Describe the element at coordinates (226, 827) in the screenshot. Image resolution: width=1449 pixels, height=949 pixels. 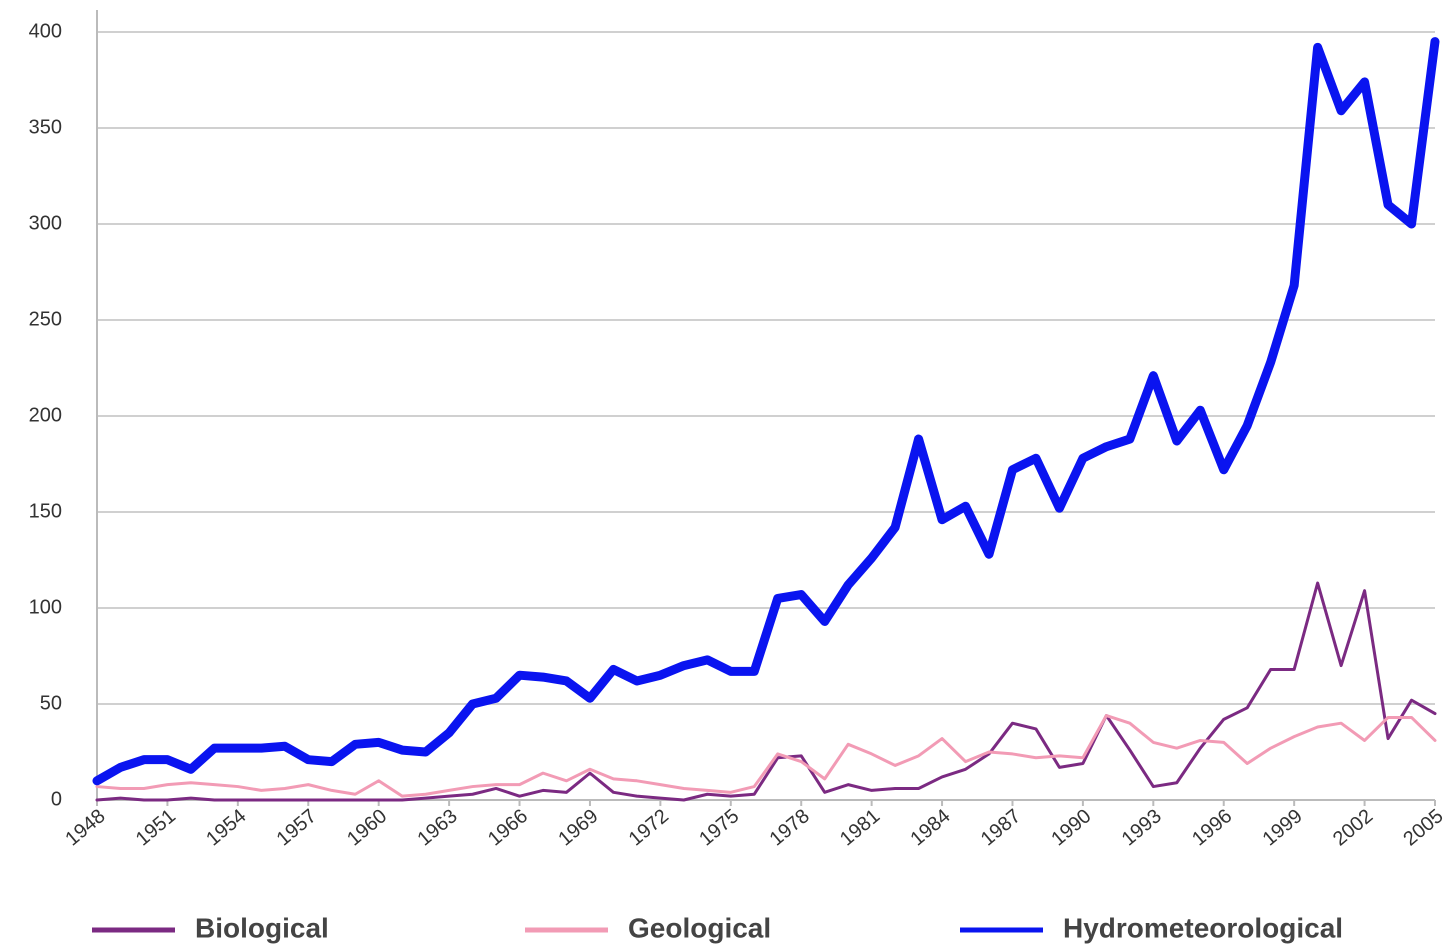
I see `x-tick-label: 1954` at that location.